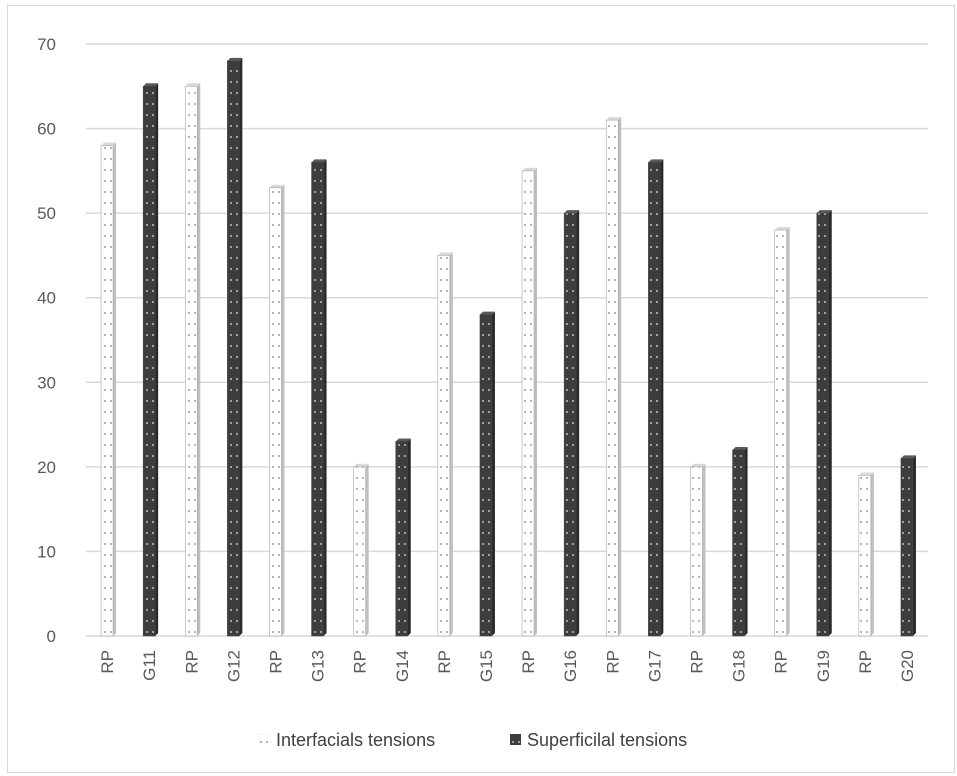  Describe the element at coordinates (46, 298) in the screenshot. I see `y-tick-label: 40` at that location.